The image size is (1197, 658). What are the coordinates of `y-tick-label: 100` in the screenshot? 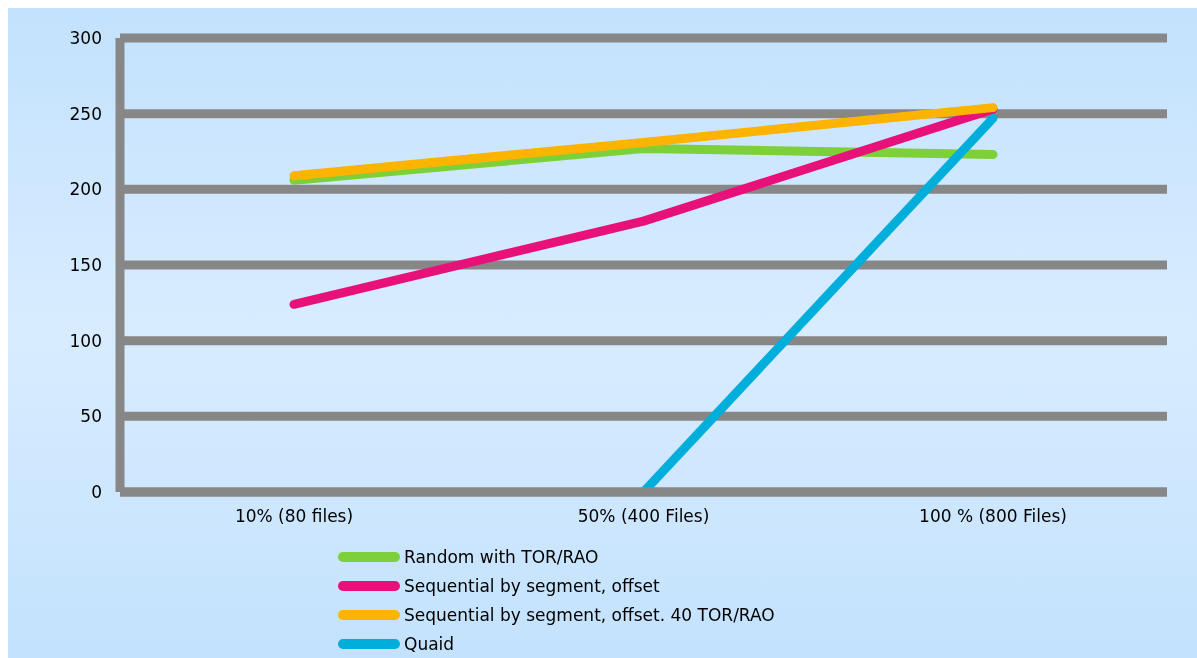 It's located at (85, 340).